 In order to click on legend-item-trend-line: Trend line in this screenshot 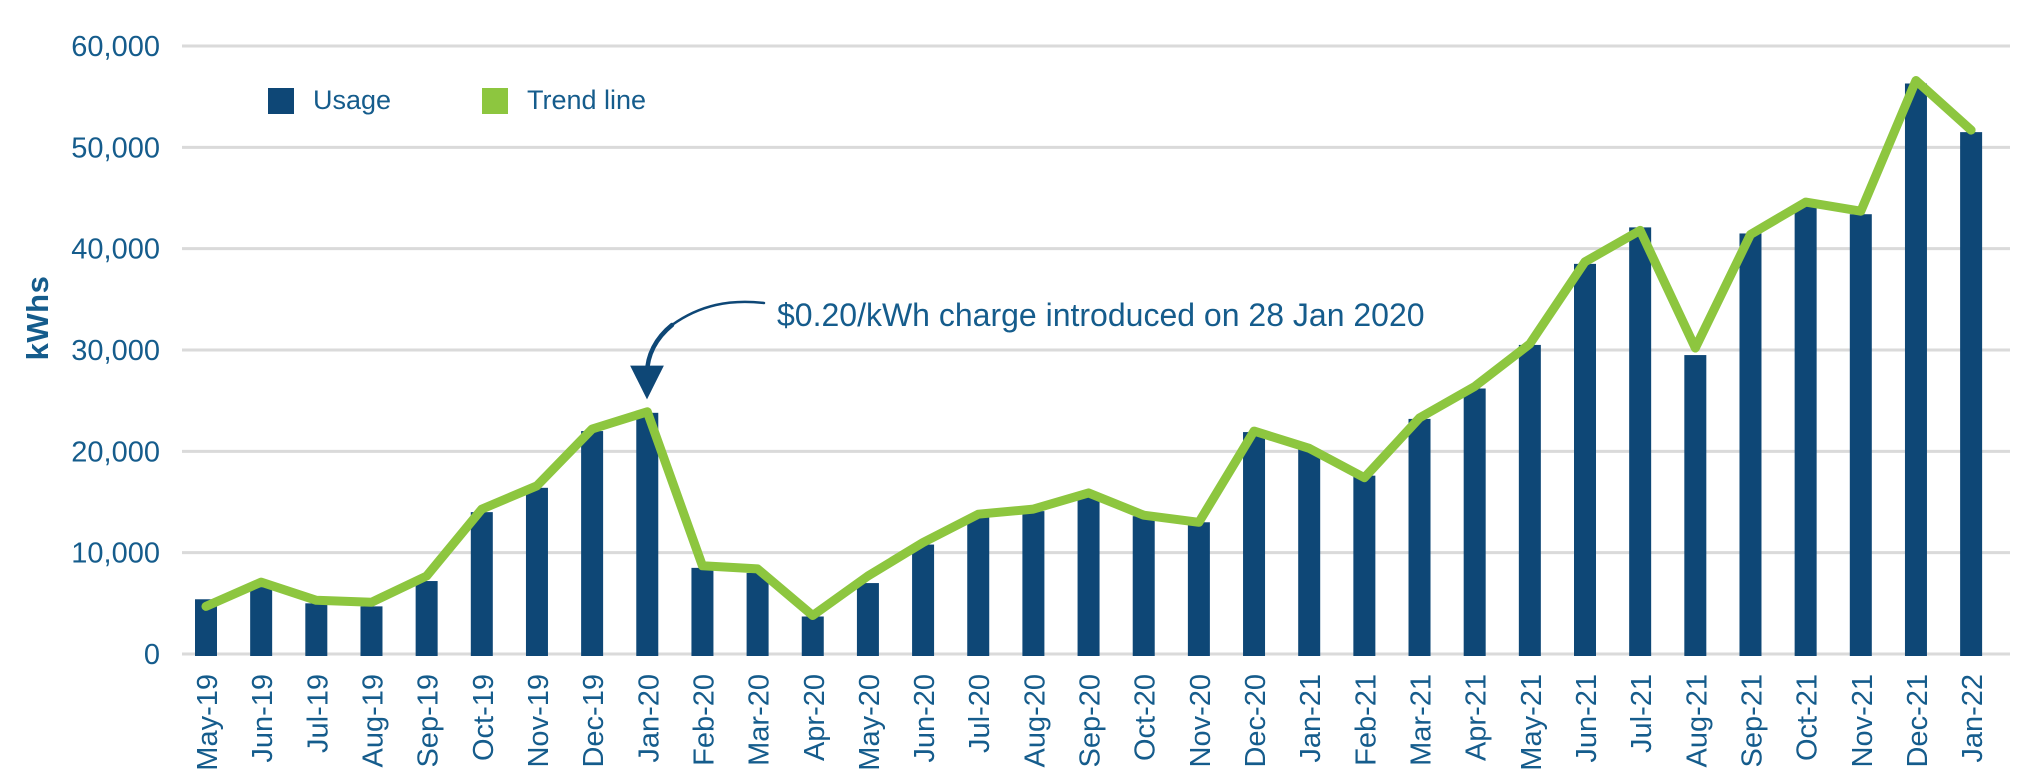, I will do `click(564, 100)`.